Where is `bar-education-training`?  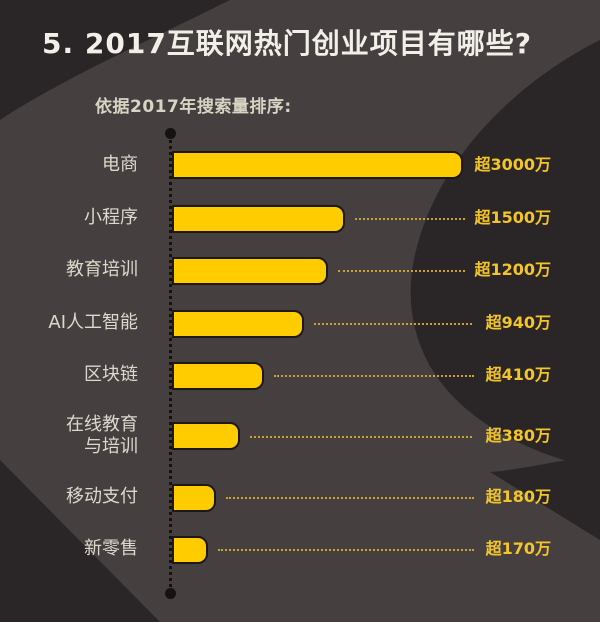 bar-education-training is located at coordinates (250, 271).